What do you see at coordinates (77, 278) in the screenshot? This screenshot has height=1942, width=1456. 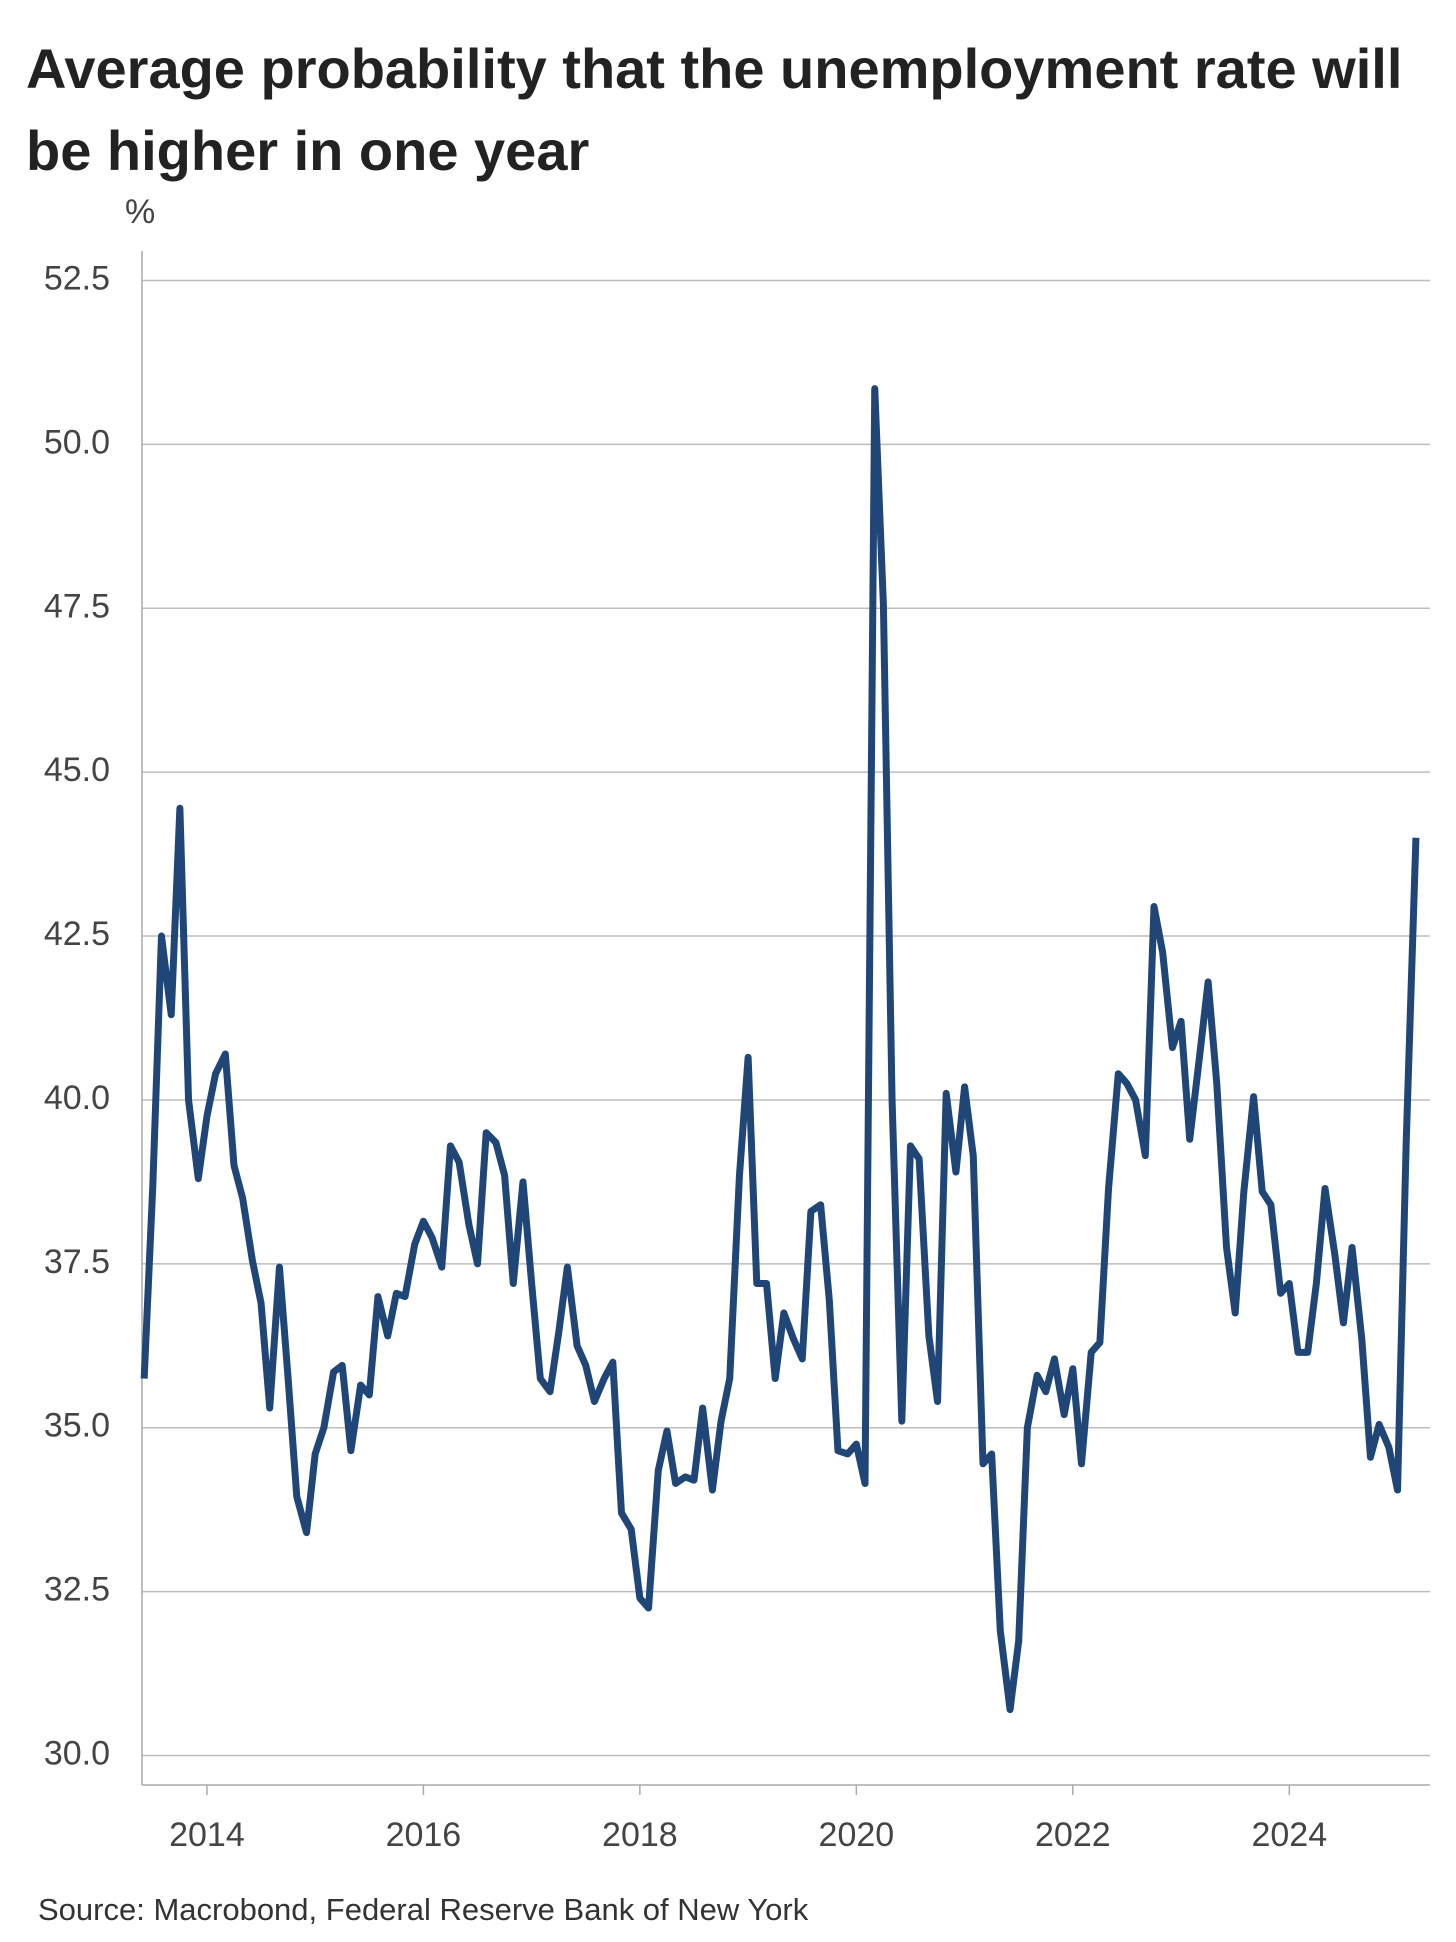 I see `y-tick-label: 52.5` at bounding box center [77, 278].